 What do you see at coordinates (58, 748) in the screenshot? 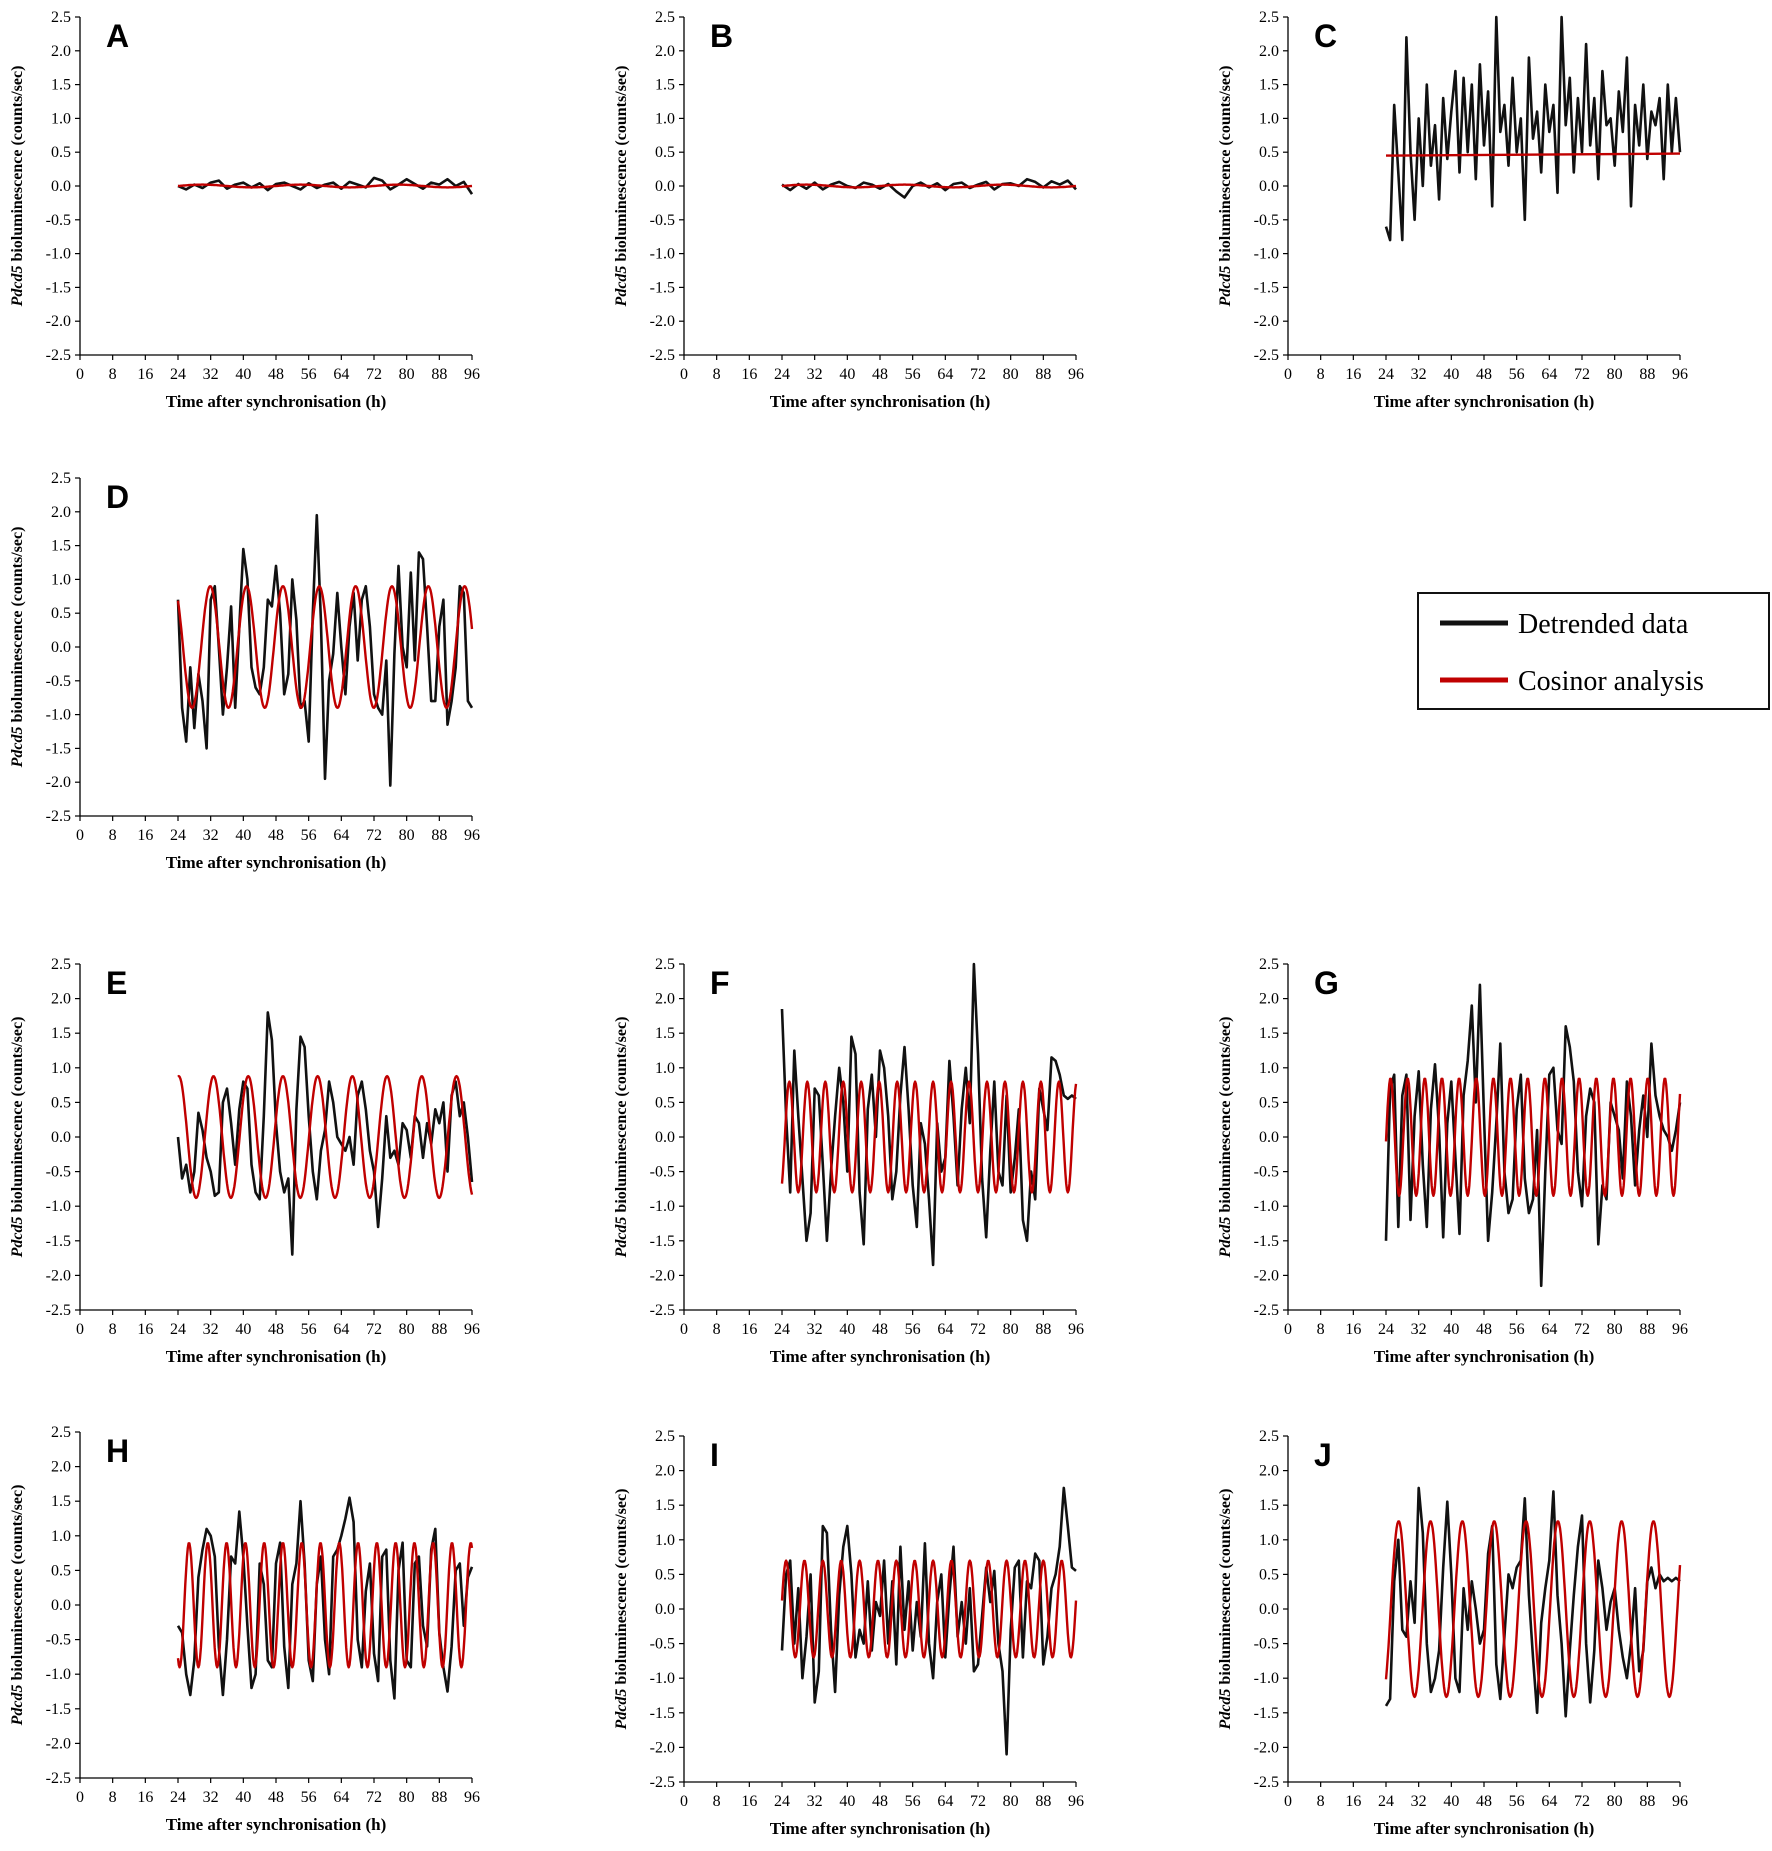
I see `y-tick-label: -1.5` at bounding box center [58, 748].